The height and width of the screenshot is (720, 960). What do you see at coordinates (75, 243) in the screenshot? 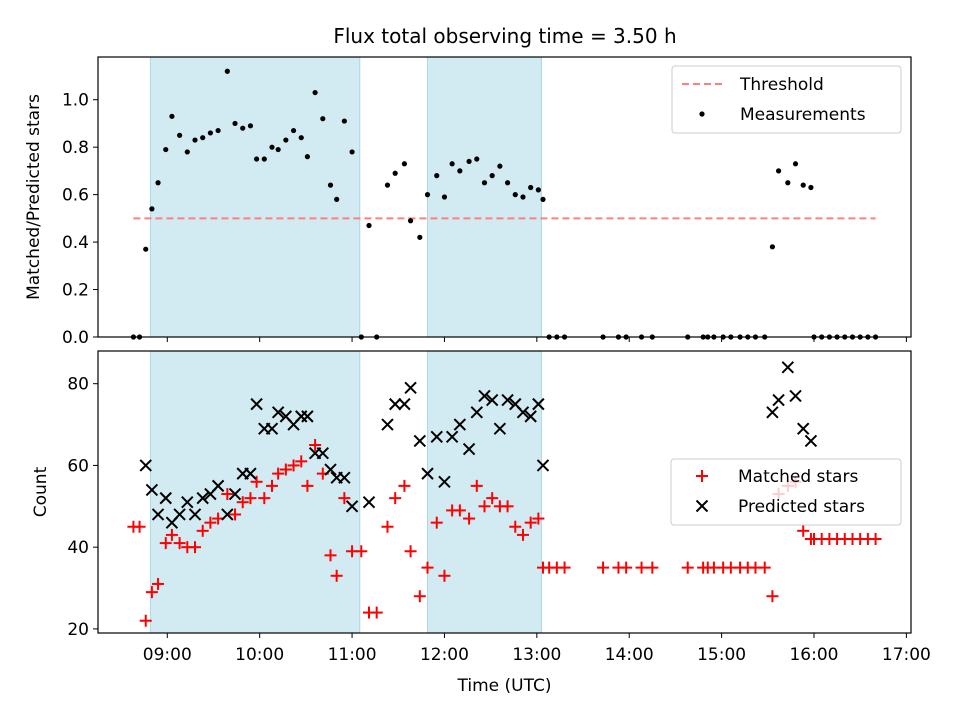
I see `y-tick-label: 0.4` at bounding box center [75, 243].